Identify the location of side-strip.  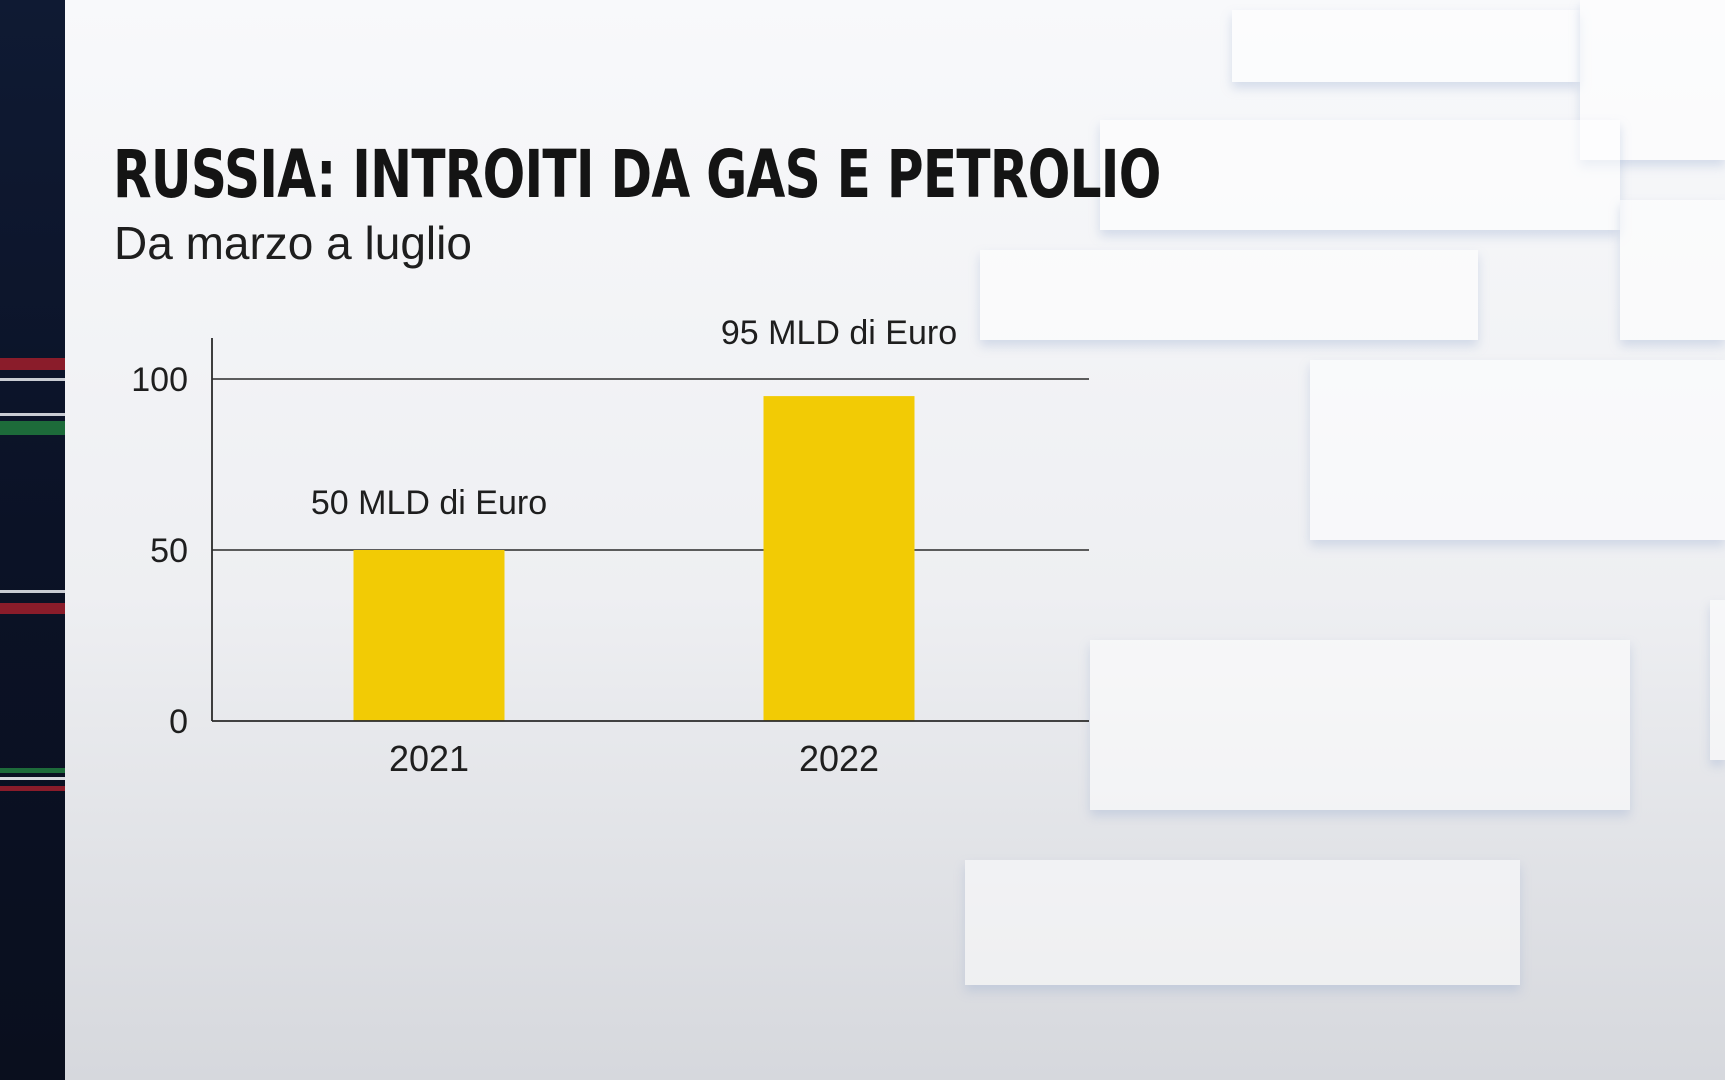
(32, 540).